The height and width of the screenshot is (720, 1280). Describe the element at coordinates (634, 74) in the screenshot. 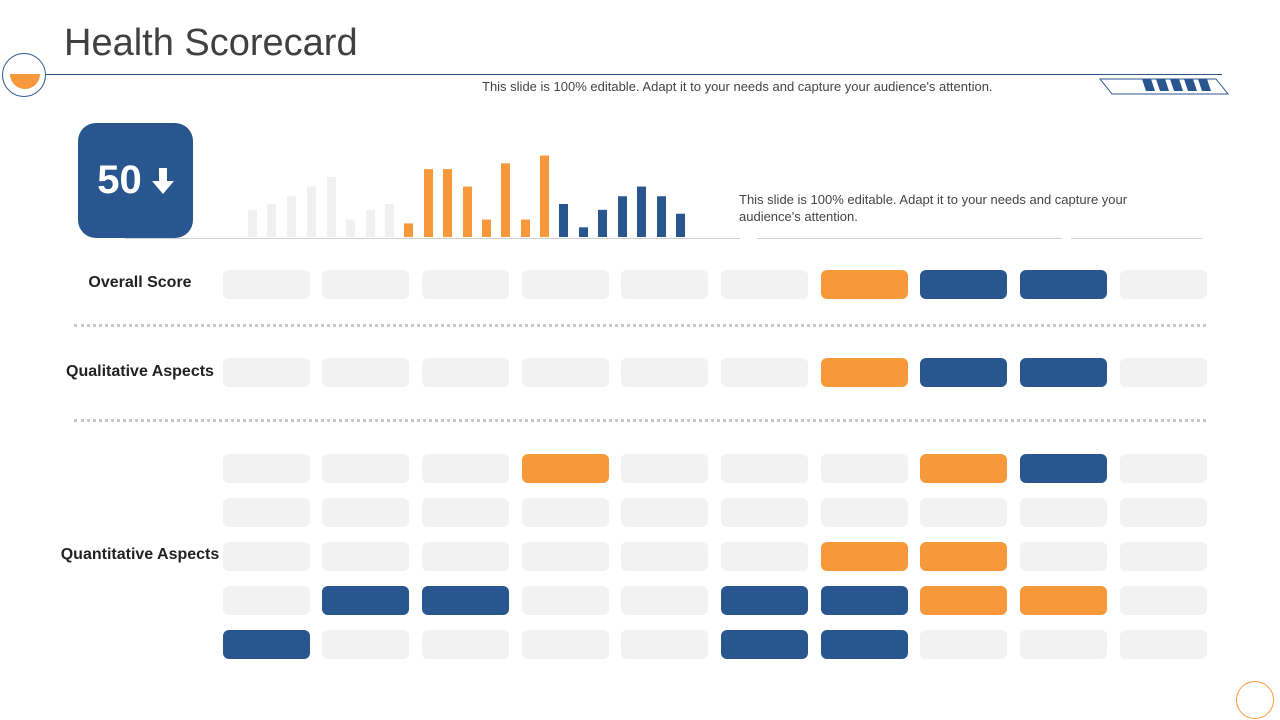

I see `header-divider` at that location.